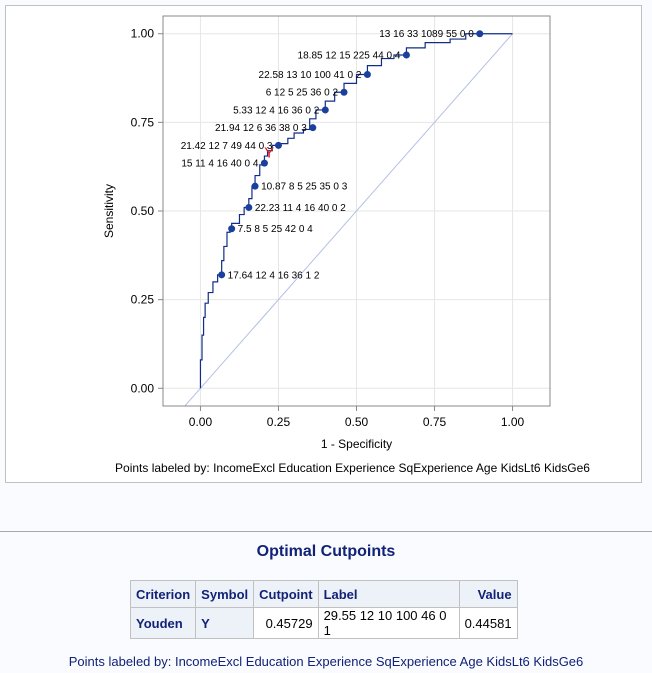 This screenshot has width=652, height=673. What do you see at coordinates (435, 422) in the screenshot?
I see `x-tick-label: 0.75` at bounding box center [435, 422].